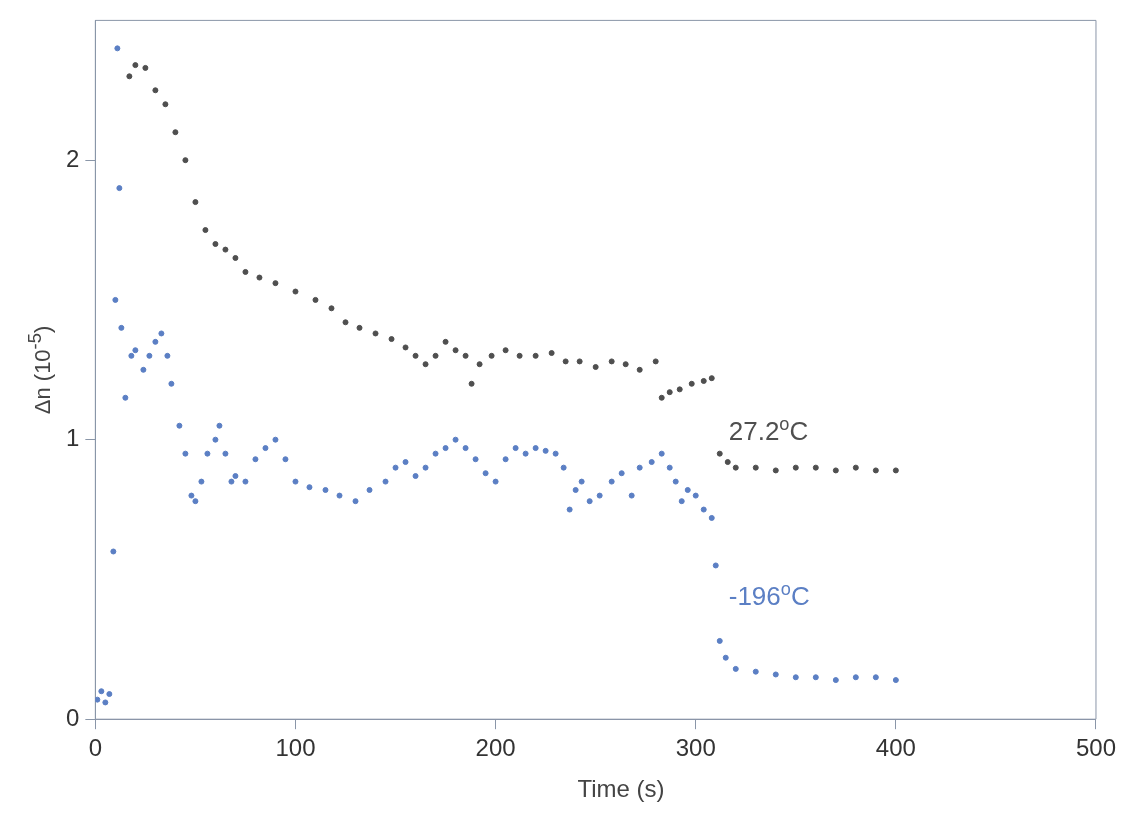 The width and height of the screenshot is (1122, 835). What do you see at coordinates (95, 748) in the screenshot?
I see `x-tick-label: 0` at bounding box center [95, 748].